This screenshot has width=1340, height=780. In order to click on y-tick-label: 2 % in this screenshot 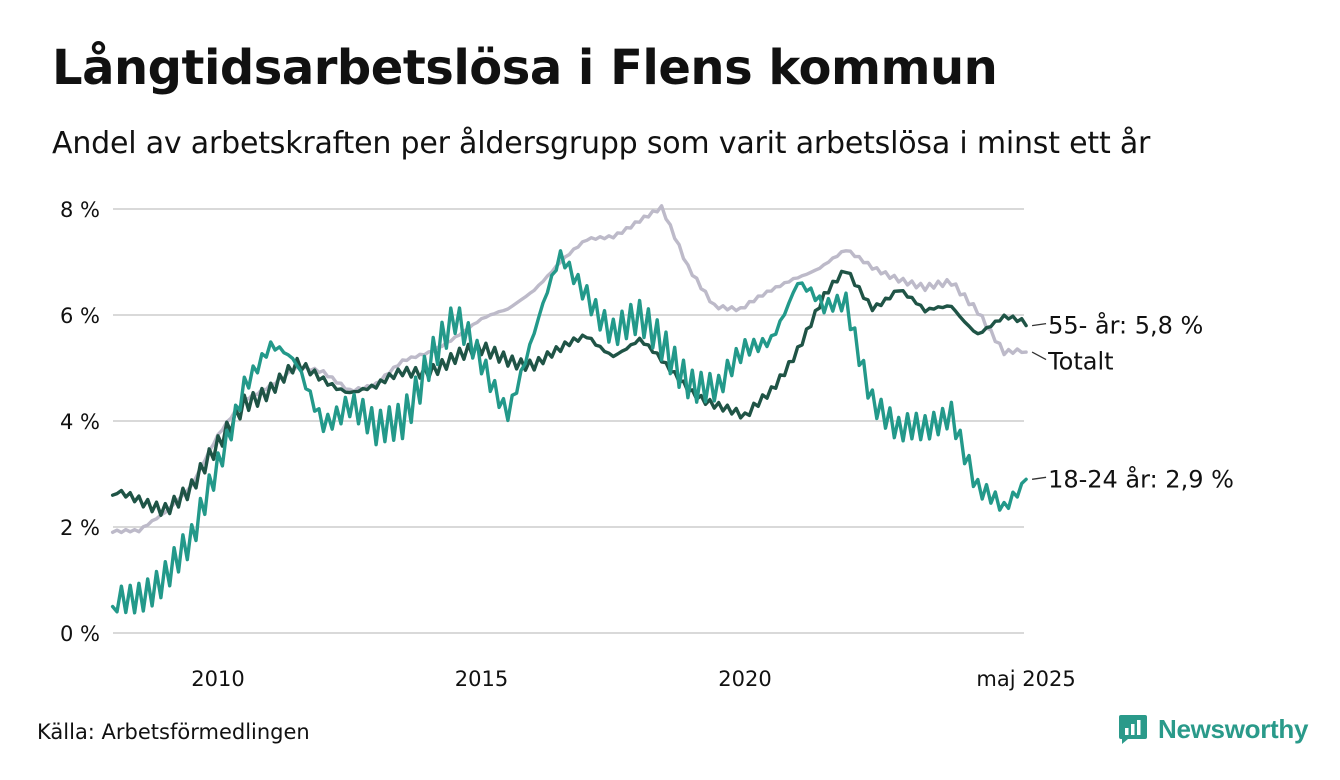, I will do `click(80, 528)`.